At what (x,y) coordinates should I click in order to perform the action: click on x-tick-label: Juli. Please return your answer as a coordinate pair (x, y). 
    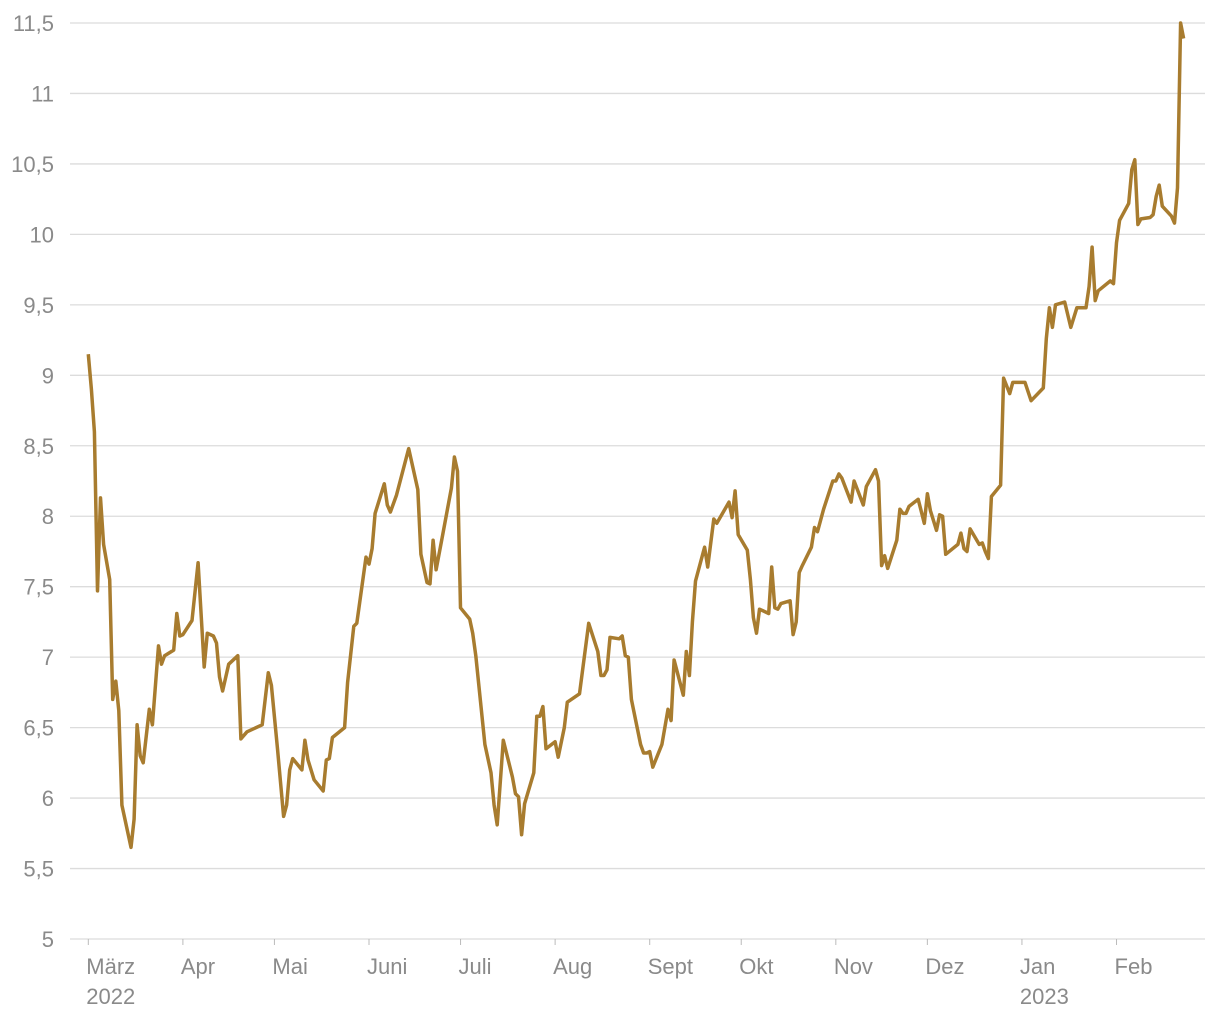
    Looking at the image, I should click on (475, 966).